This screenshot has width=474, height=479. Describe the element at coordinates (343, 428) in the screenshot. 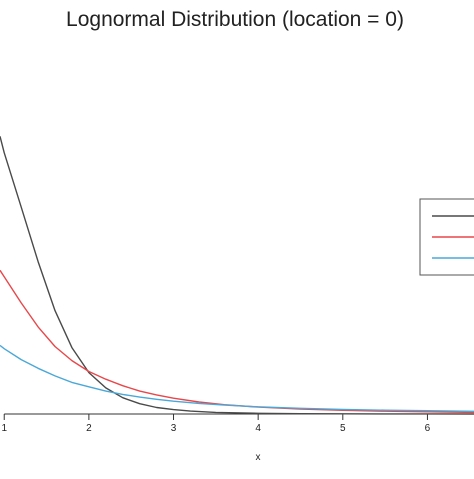

I see `x-tick-label: 5` at that location.